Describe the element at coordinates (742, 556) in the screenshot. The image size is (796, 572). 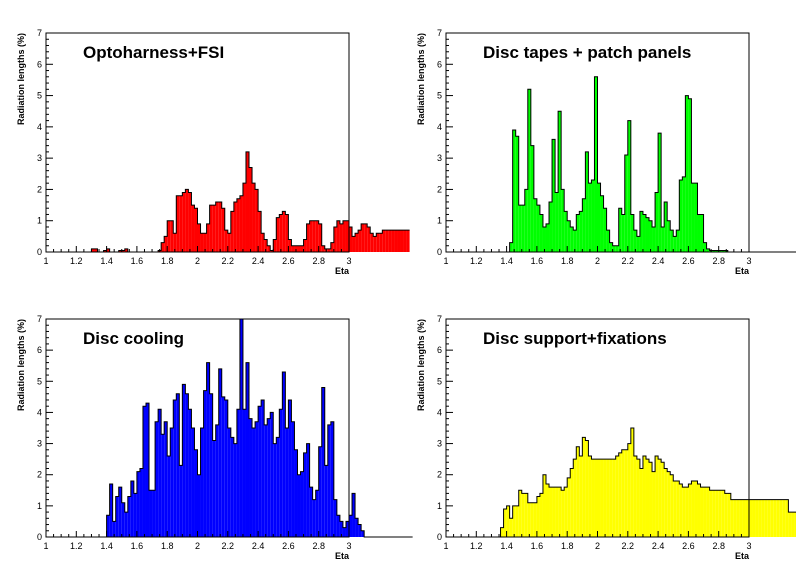
I see `x-axis-title: Eta` at that location.